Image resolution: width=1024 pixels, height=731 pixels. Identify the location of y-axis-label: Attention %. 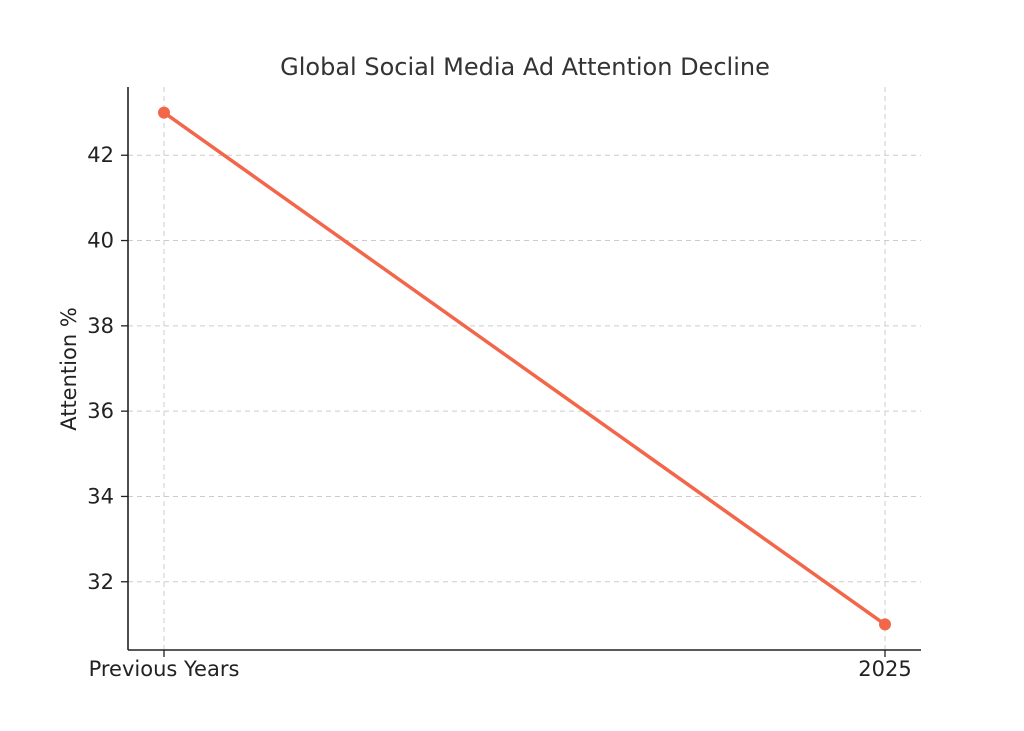
(69, 369).